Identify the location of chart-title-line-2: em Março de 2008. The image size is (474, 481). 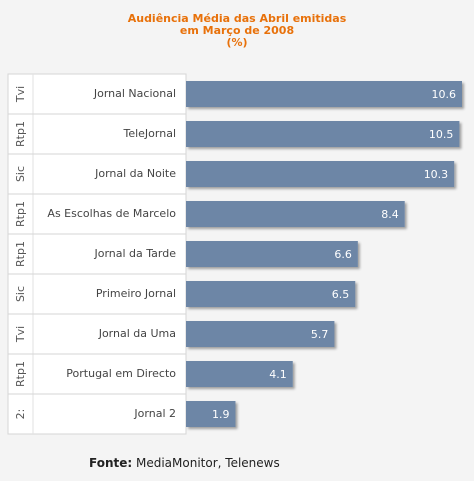
(237, 30).